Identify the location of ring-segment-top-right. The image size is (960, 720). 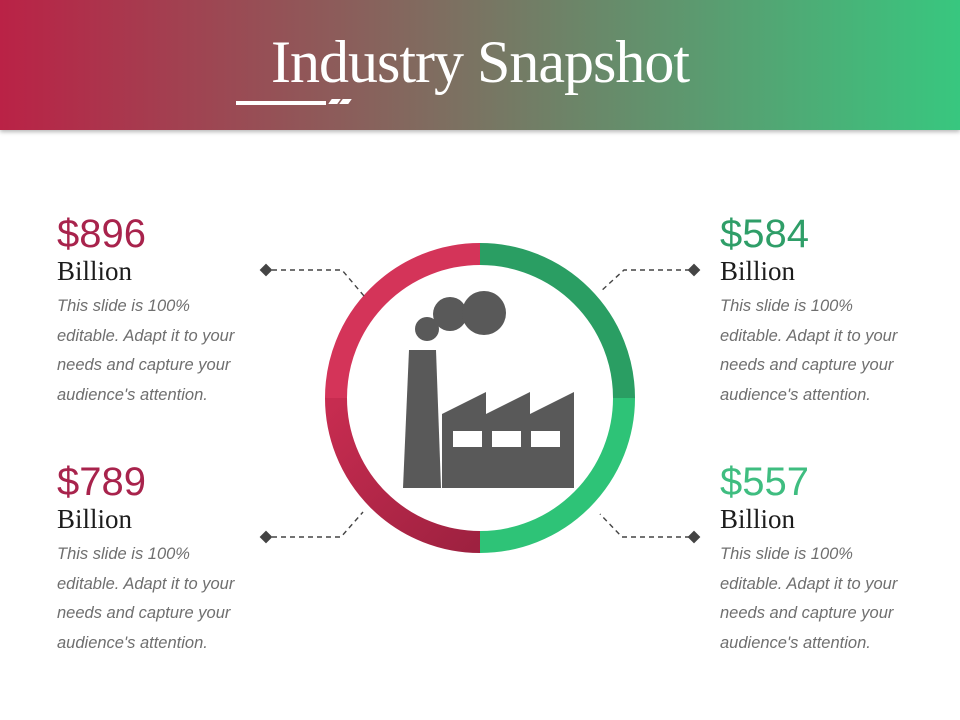
(557, 321).